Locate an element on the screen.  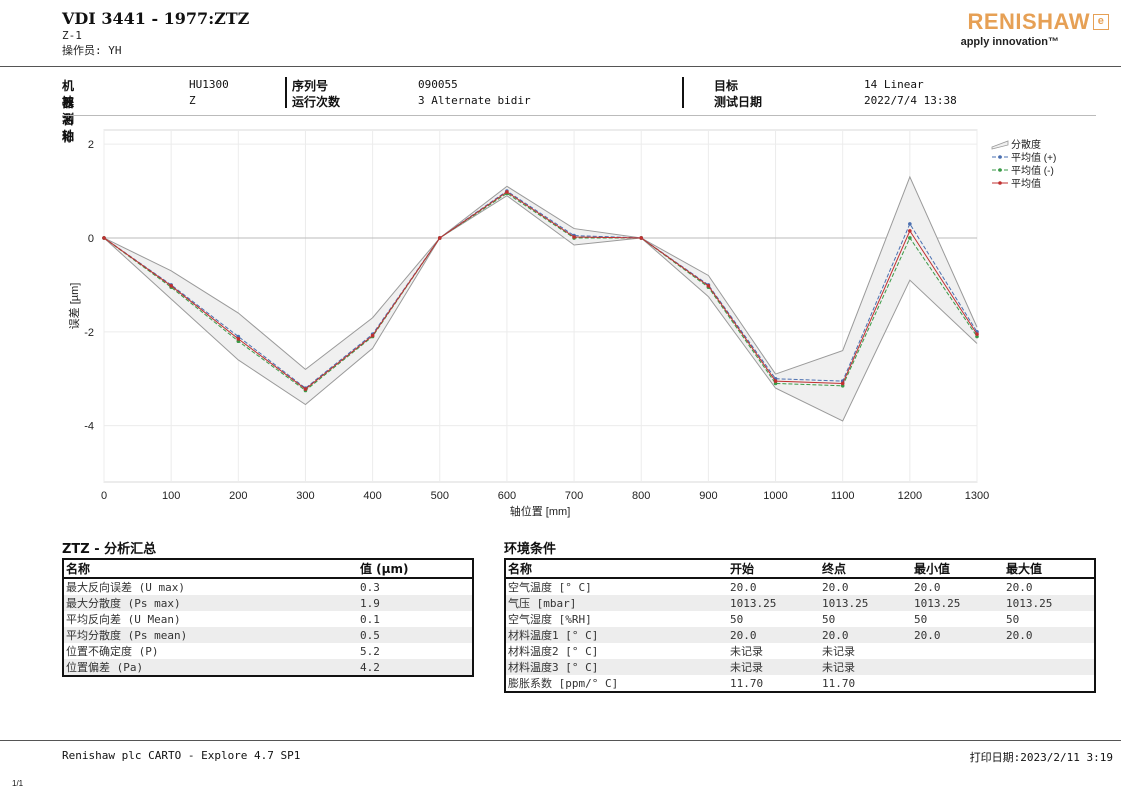
y-axis-label: 误差 [µm] is located at coordinates (74, 306).